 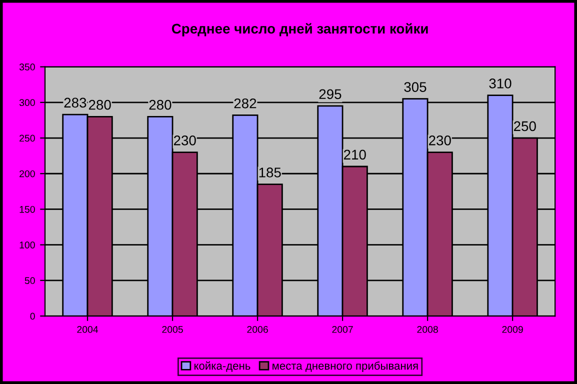 I want to click on y-tick-label: 100, so click(x=27, y=245).